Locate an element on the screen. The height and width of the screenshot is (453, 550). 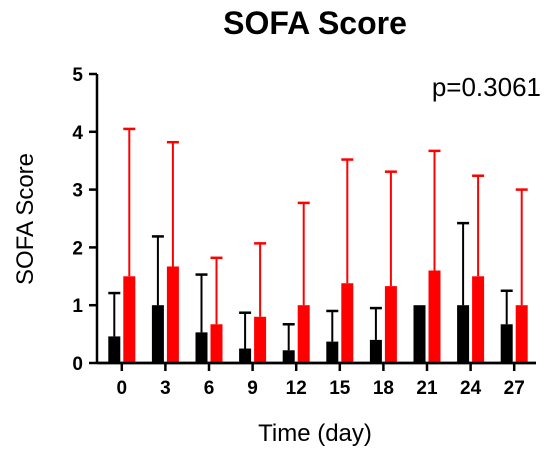
x-tick-label: 0 is located at coordinates (122, 388).